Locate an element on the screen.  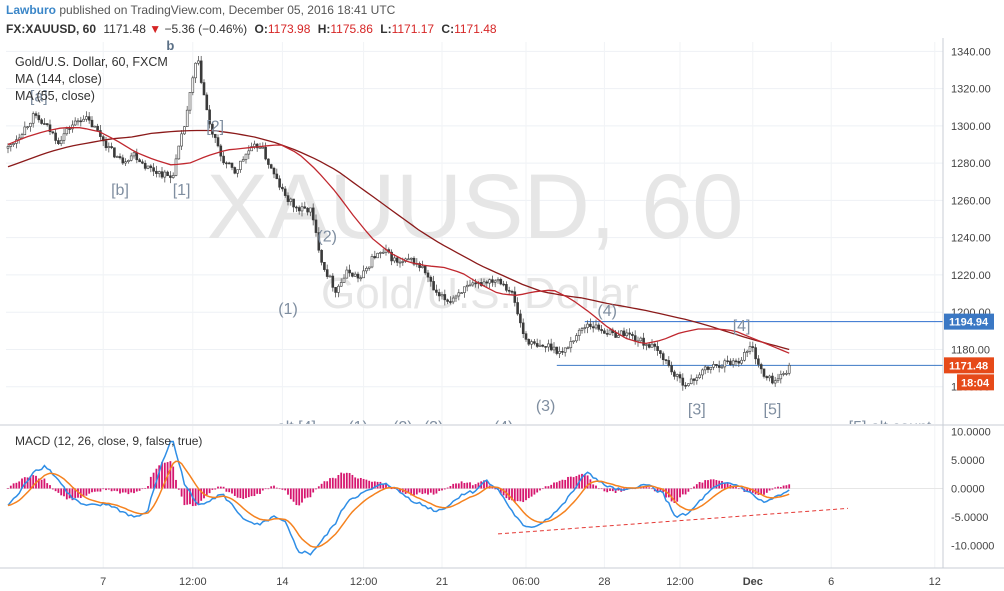
close-label: C: is located at coordinates (448, 29).